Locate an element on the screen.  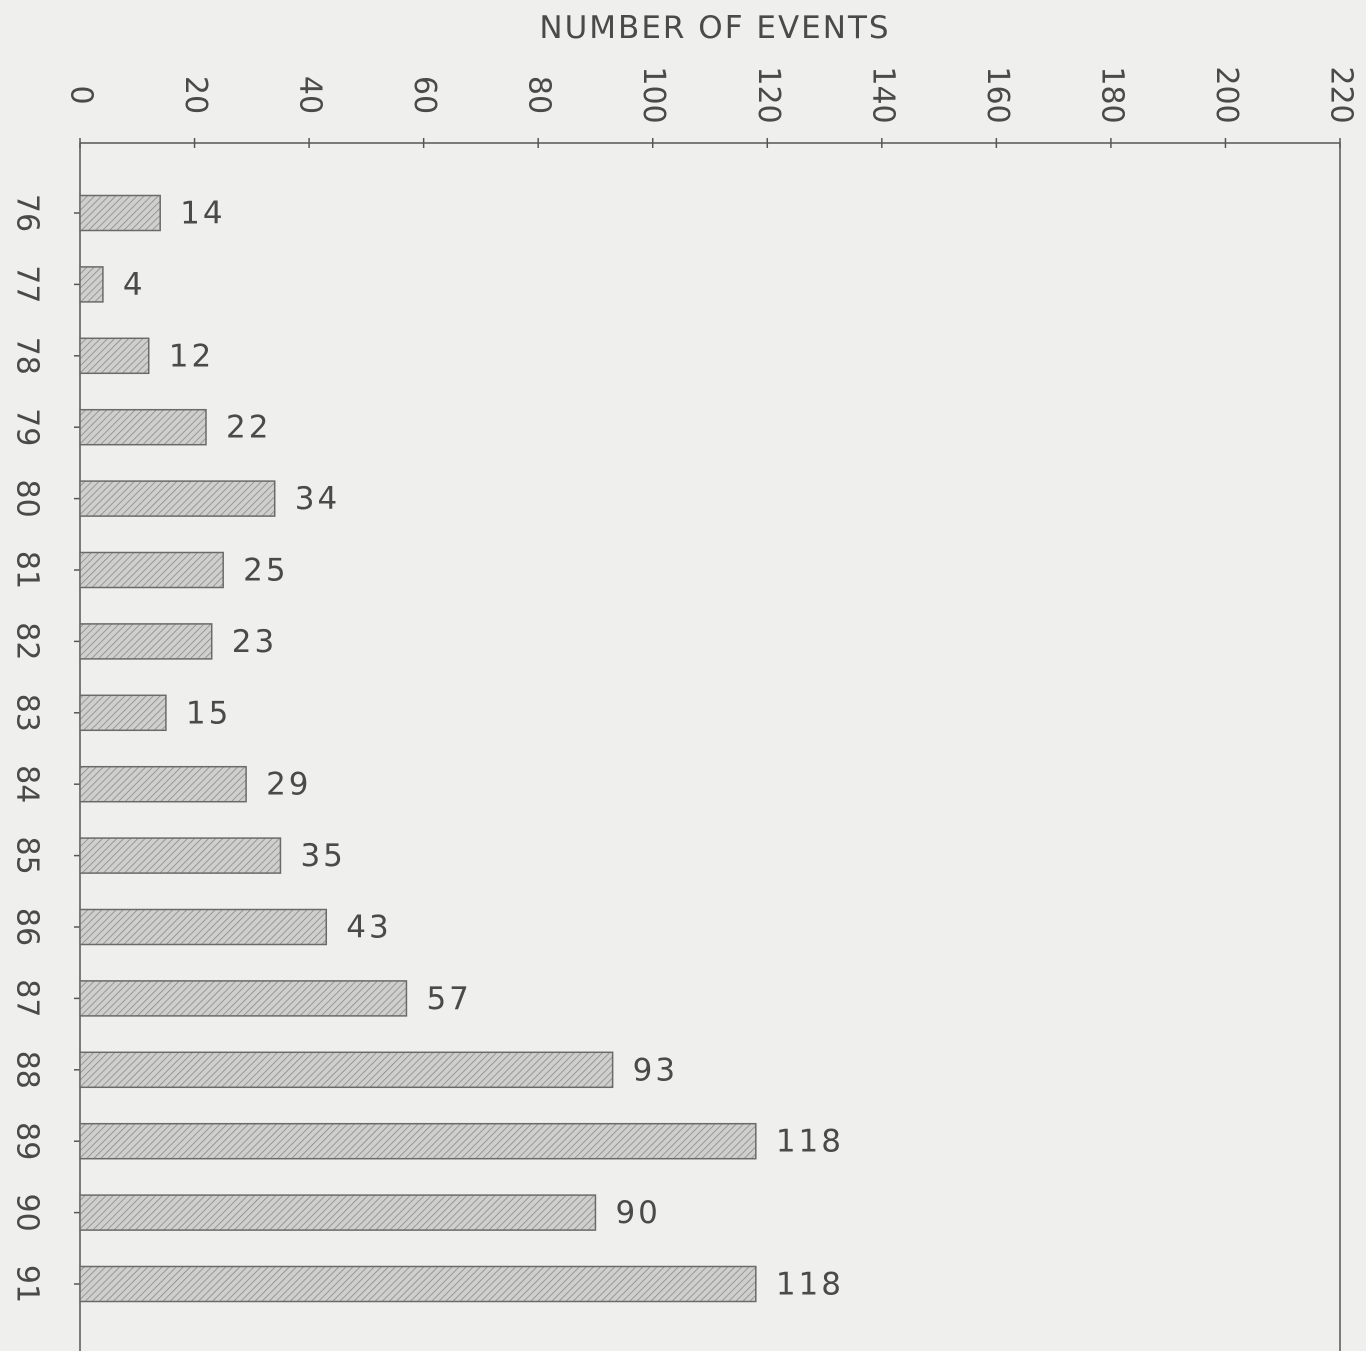
data-label: 15 is located at coordinates (208, 713).